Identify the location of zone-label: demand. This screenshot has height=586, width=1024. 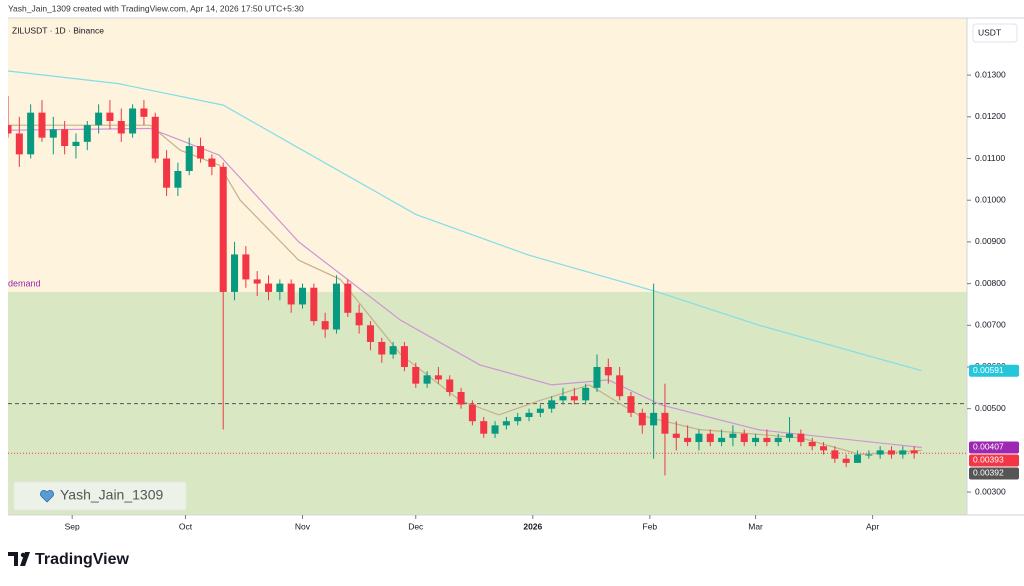
(24, 283).